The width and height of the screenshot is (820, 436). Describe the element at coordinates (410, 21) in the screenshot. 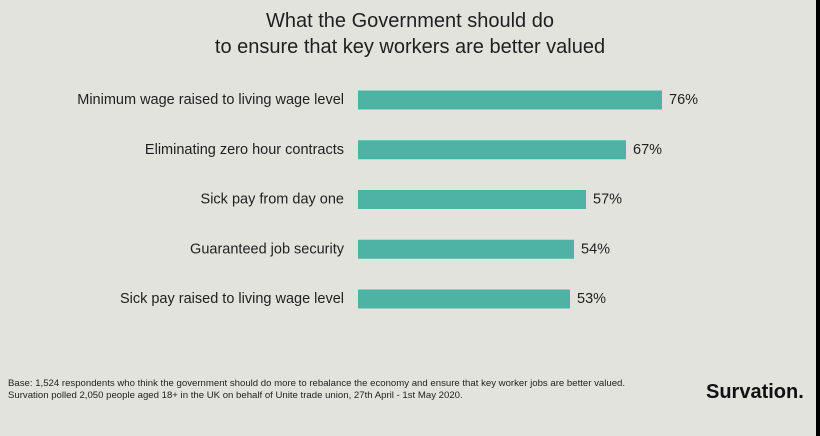

I see `chart-title-line-1: What the Government should do` at that location.